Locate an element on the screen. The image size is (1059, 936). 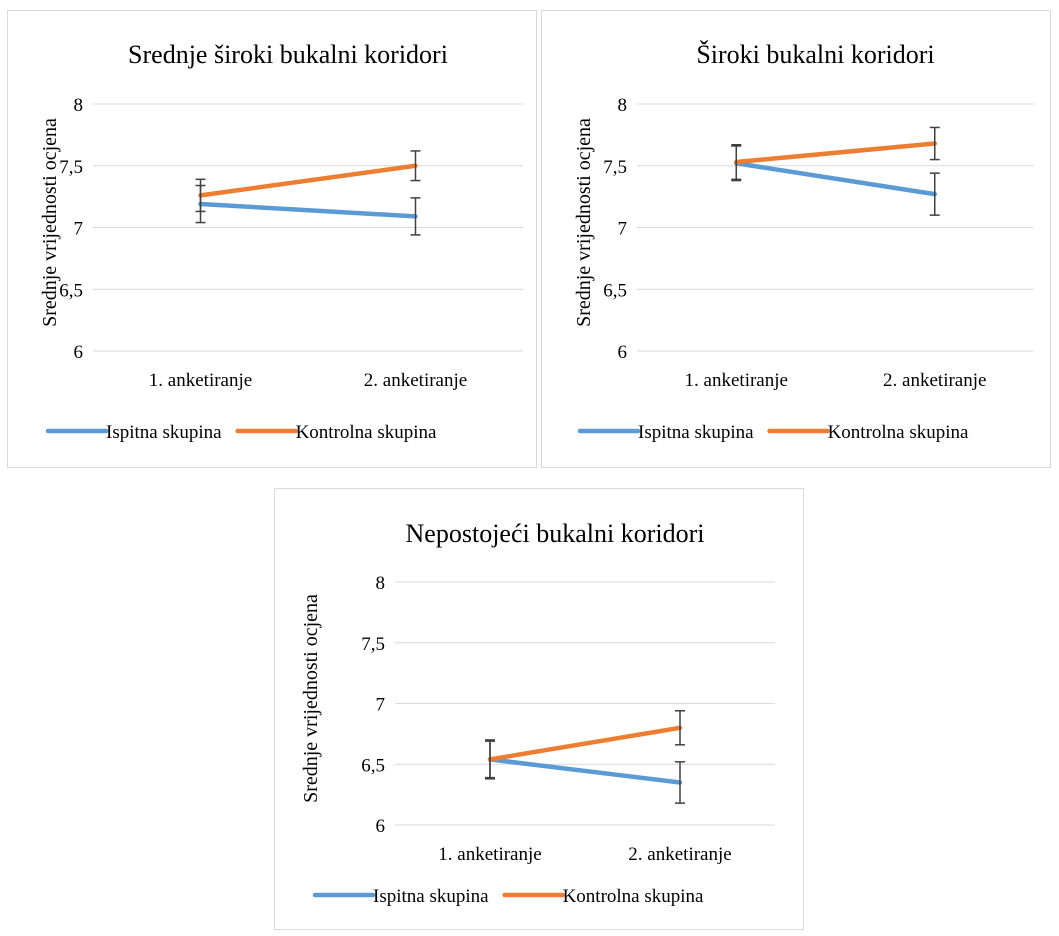
chart-title: Široki bukalni koridori is located at coordinates (815, 54).